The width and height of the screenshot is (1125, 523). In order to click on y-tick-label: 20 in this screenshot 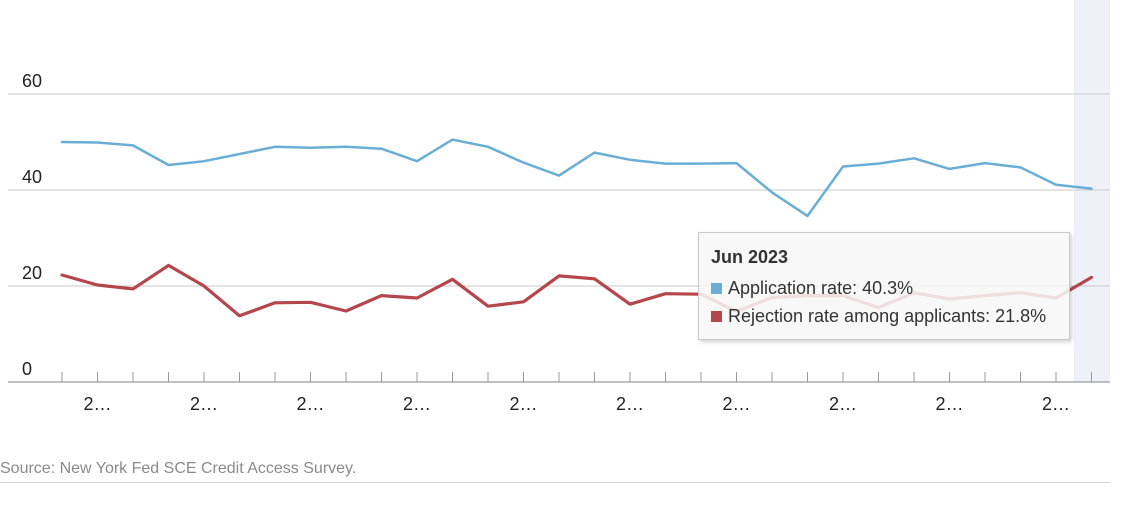, I will do `click(32, 273)`.